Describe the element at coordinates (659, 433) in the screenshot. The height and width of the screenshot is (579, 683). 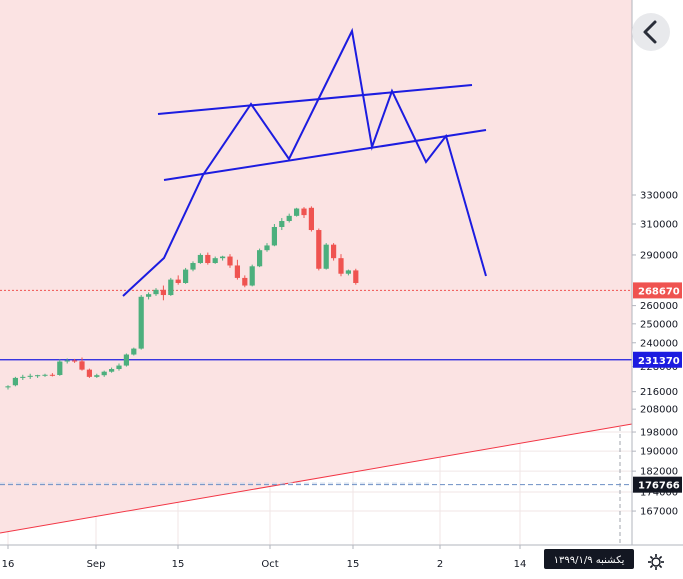
I see `price-tick-label: 198000` at that location.